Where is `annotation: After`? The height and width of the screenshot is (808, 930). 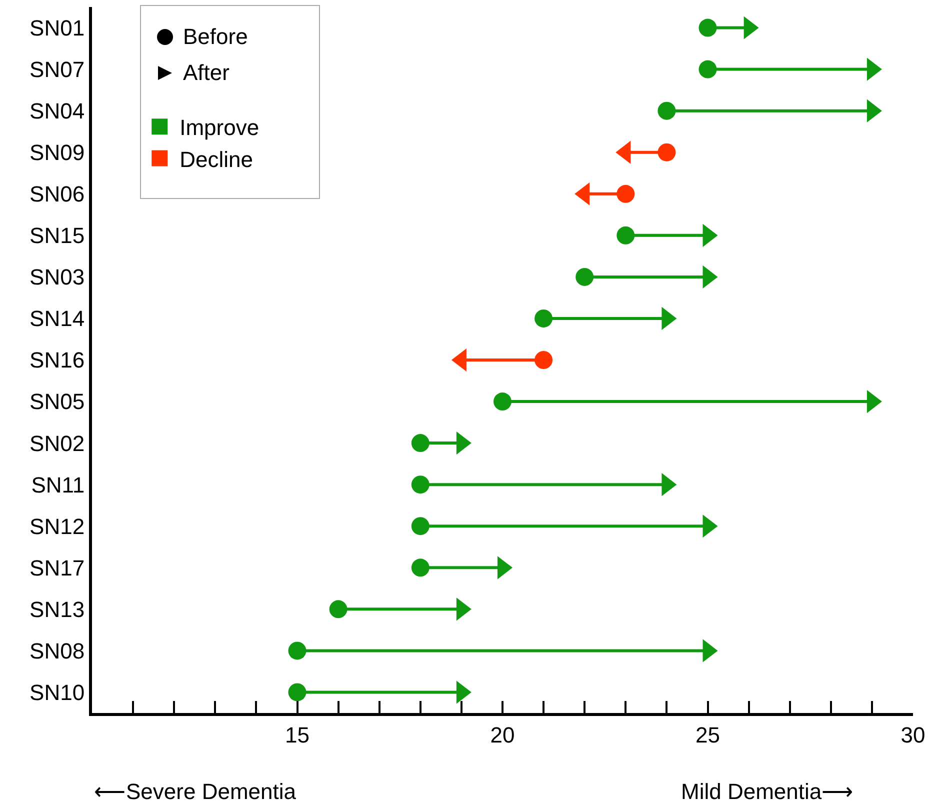 annotation: After is located at coordinates (206, 73).